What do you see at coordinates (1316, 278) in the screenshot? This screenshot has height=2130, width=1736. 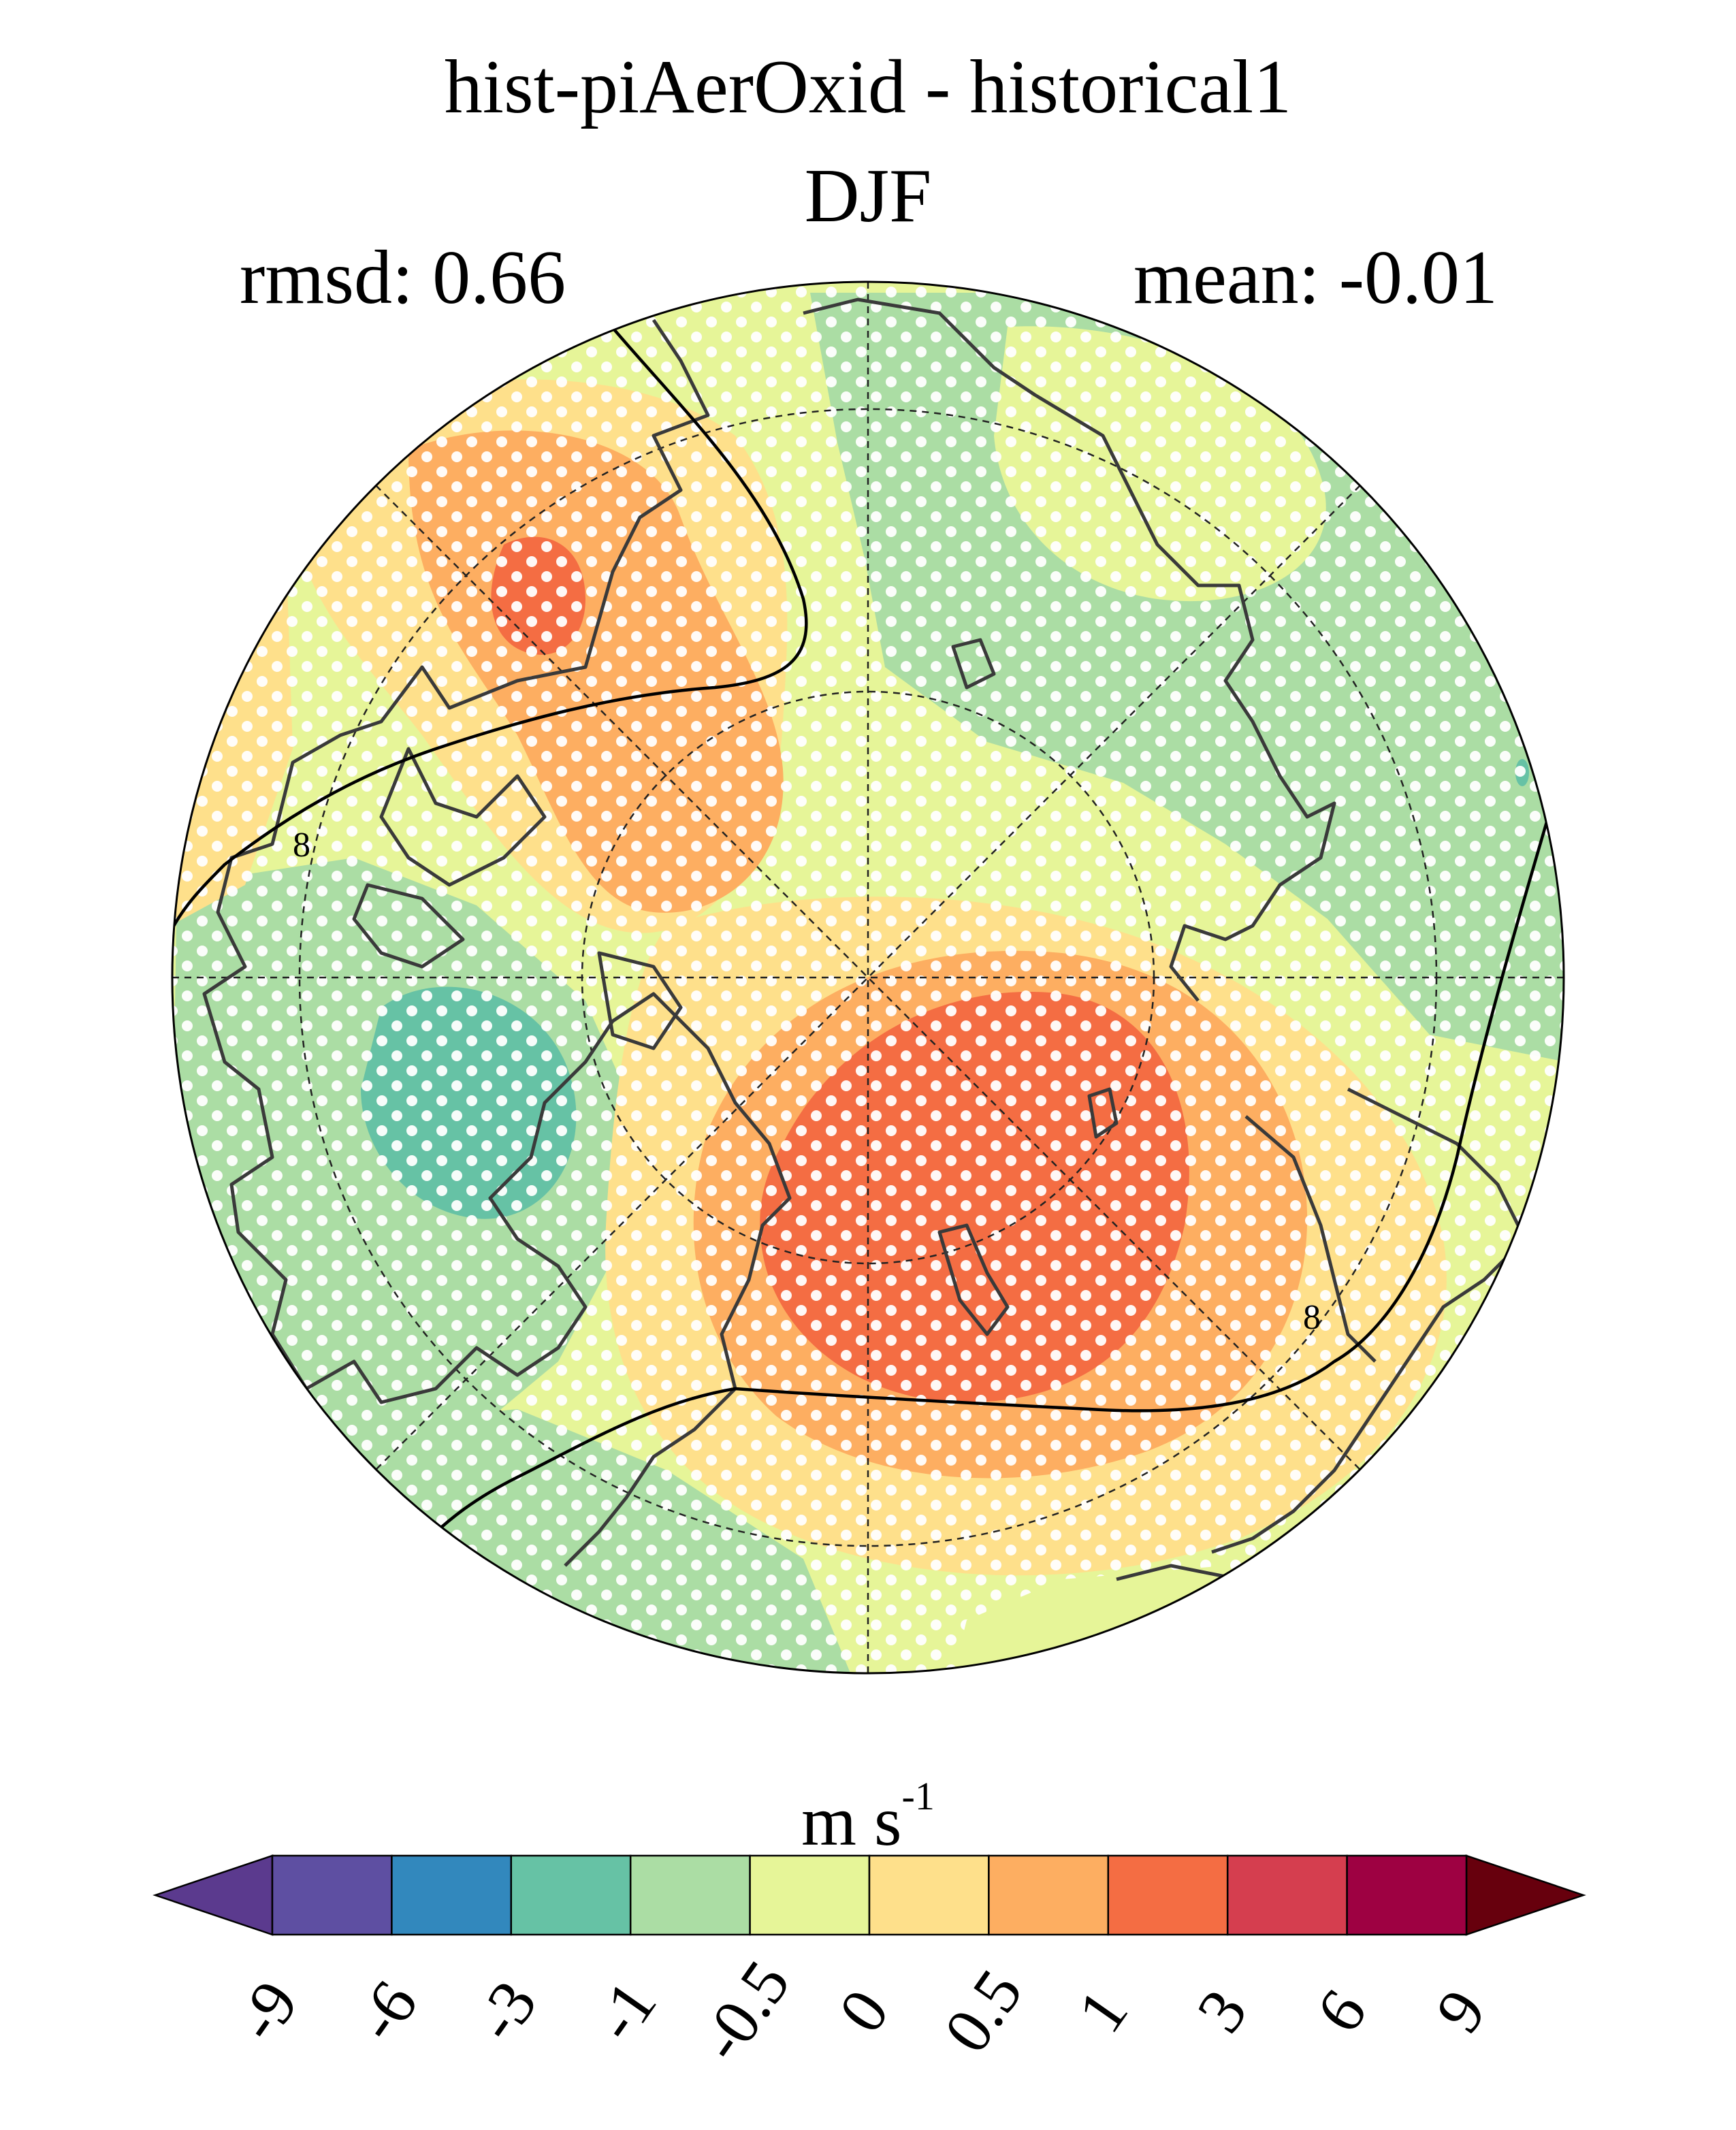 I see `mean-label: mean: -0.01` at bounding box center [1316, 278].